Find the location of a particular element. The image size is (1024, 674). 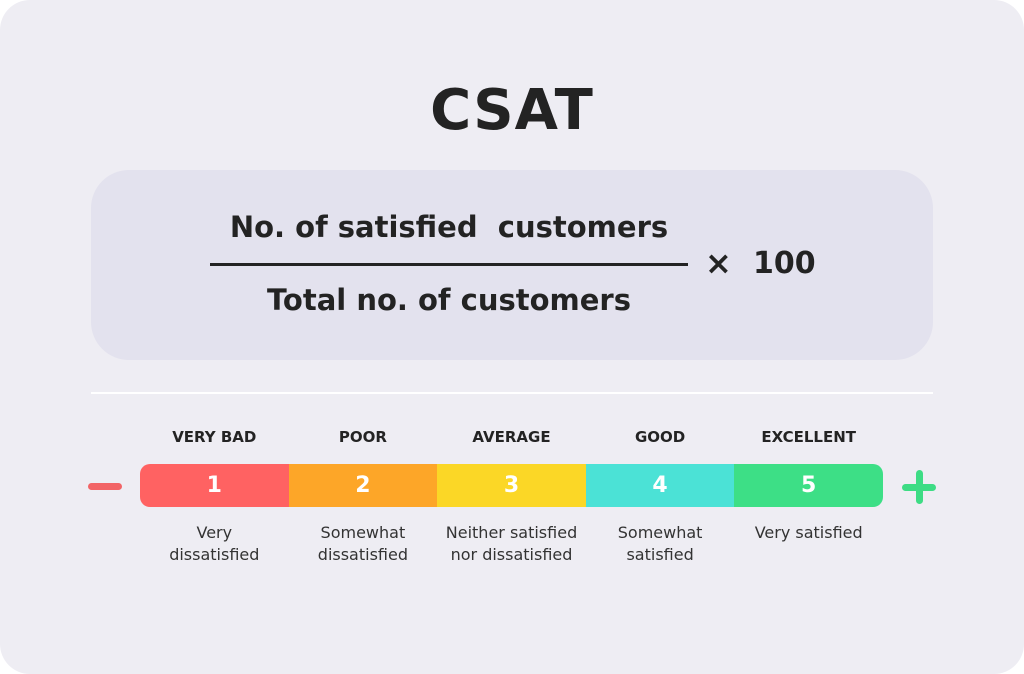

plus-icon is located at coordinates (919, 487).